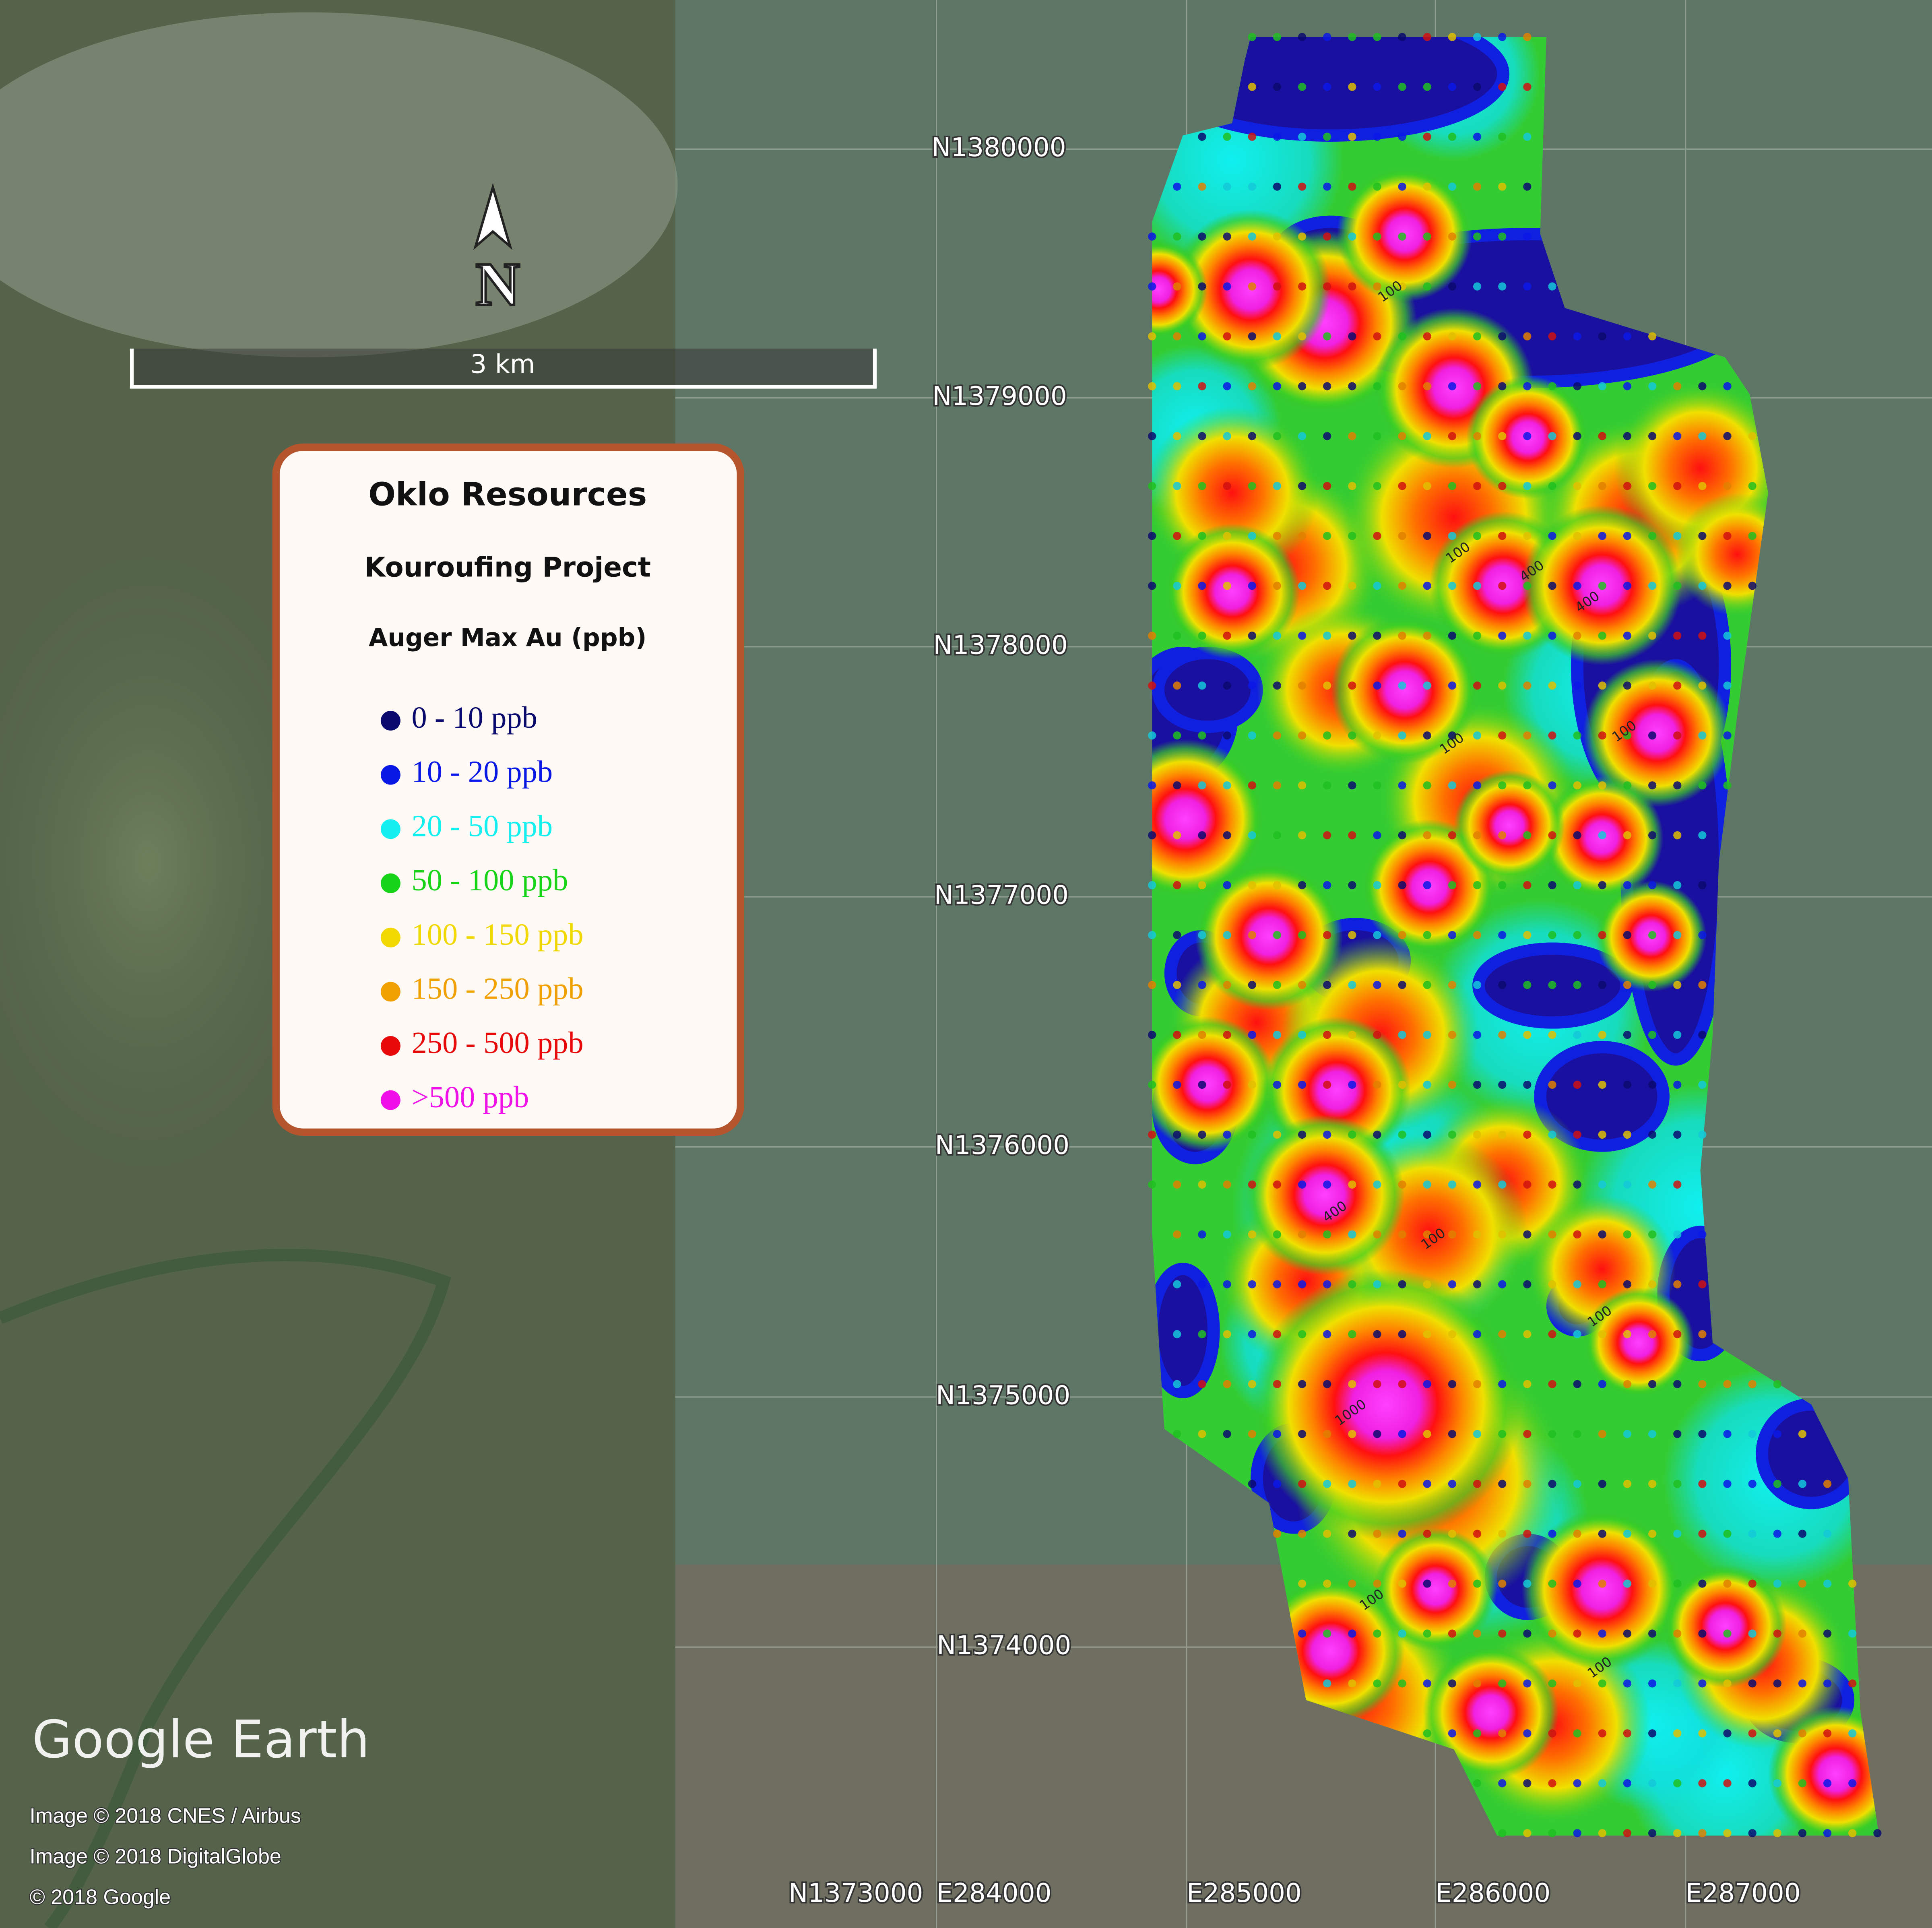 The height and width of the screenshot is (1928, 1932). I want to click on legend-label: 50 - 100 ppb, so click(489, 880).